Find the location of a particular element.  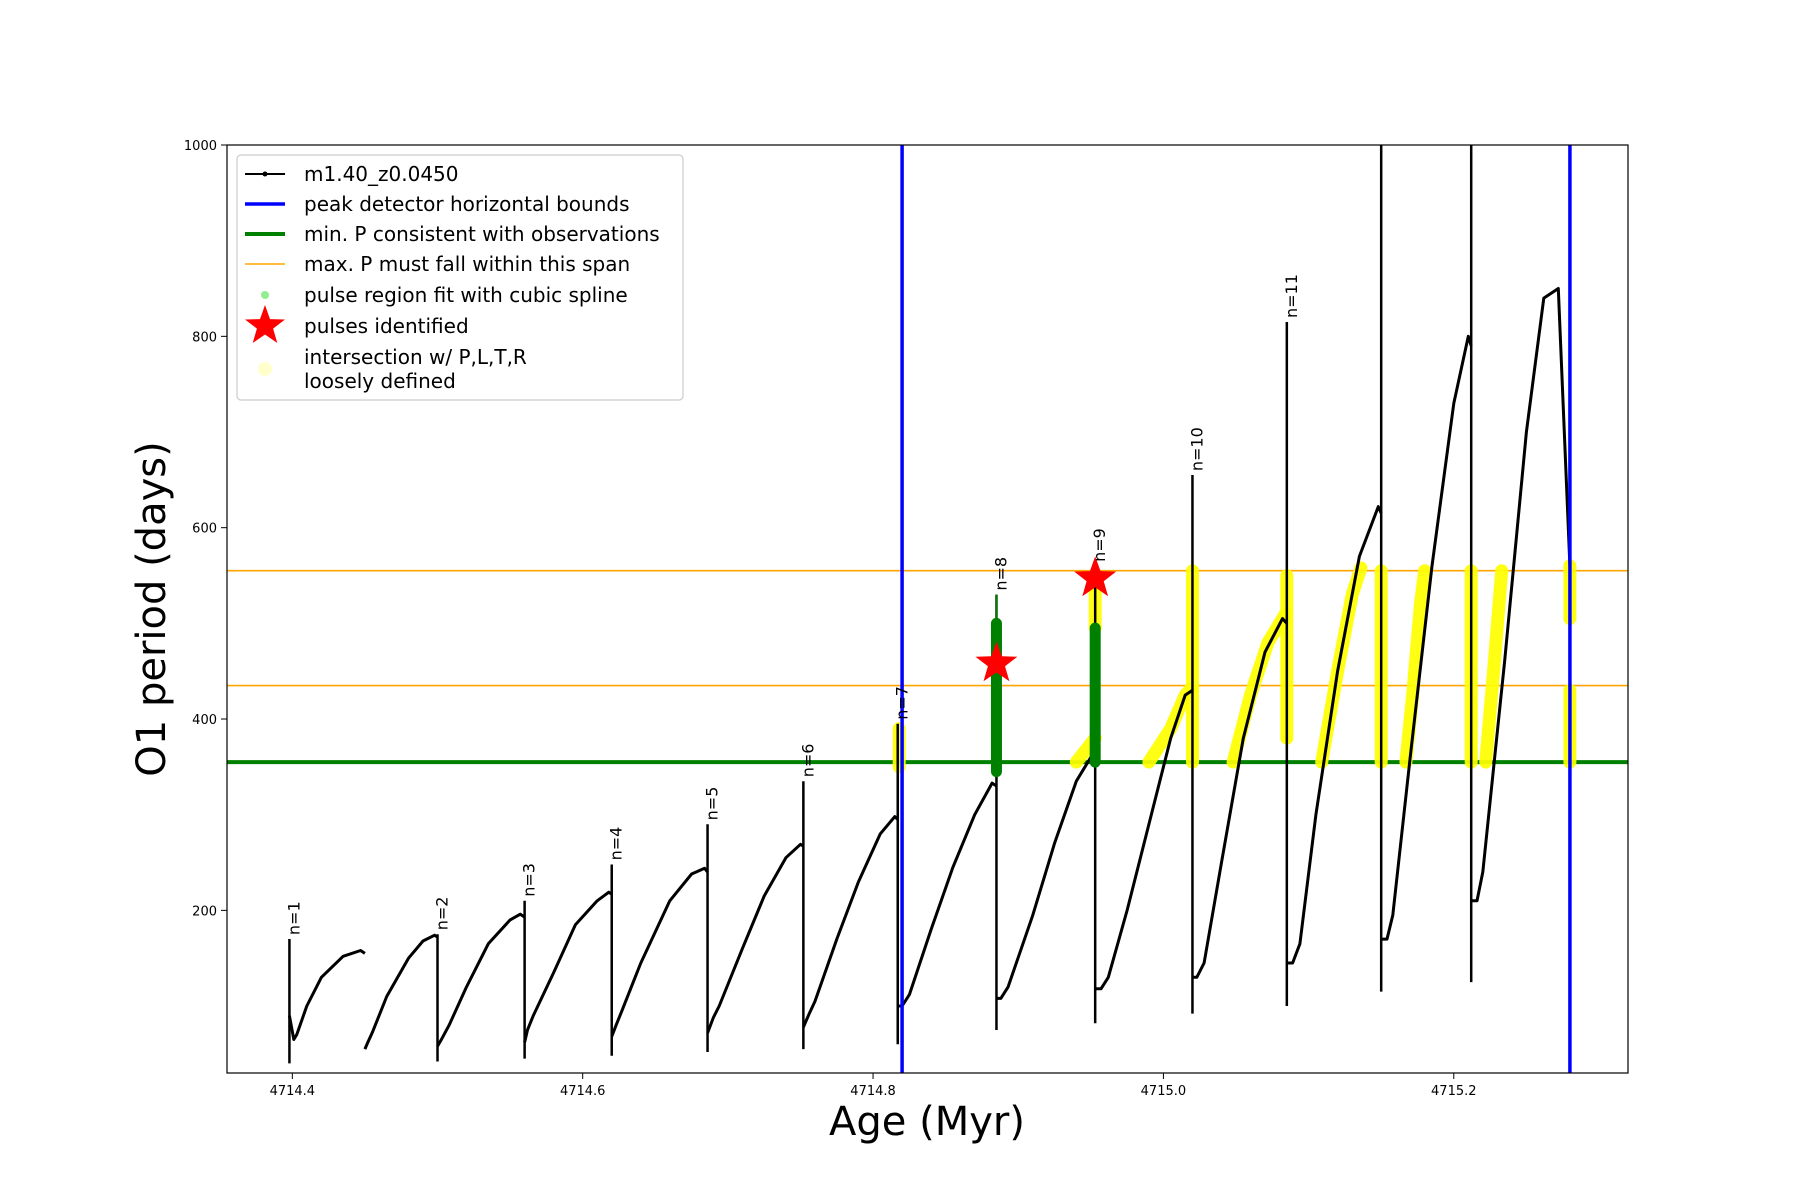

x-tick-label-3: 4714.8 is located at coordinates (873, 1091).